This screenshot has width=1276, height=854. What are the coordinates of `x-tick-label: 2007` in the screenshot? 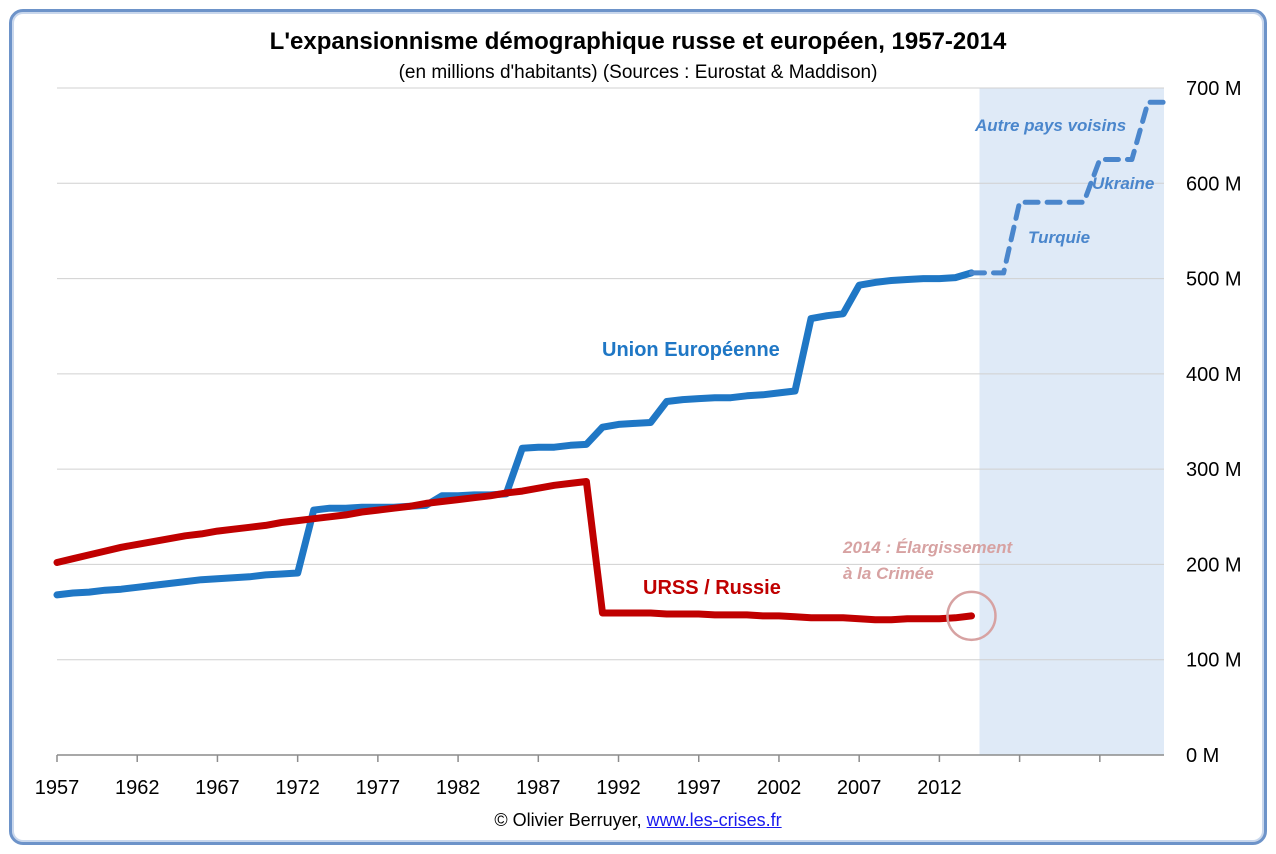 It's located at (859, 788).